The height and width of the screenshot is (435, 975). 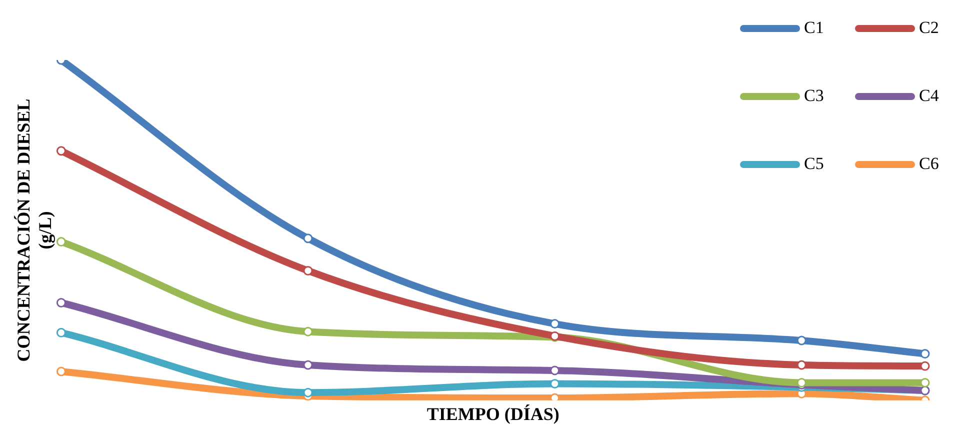 What do you see at coordinates (34, 230) in the screenshot?
I see `y-axis-title: CONCENTRACIÓN DE DIESEL (g/L)` at bounding box center [34, 230].